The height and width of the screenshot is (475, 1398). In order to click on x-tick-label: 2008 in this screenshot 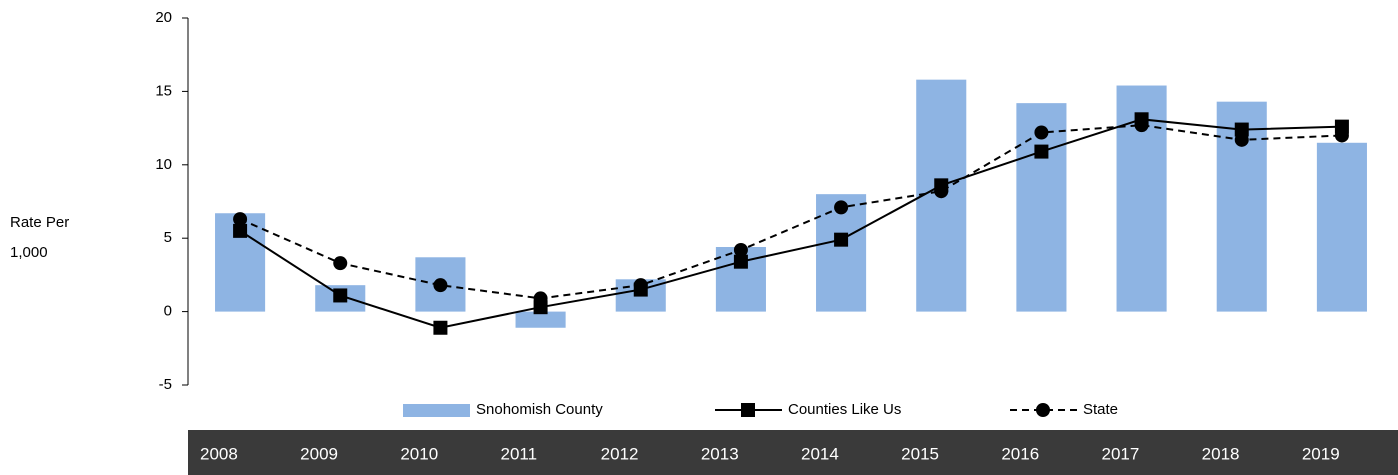, I will do `click(219, 453)`.